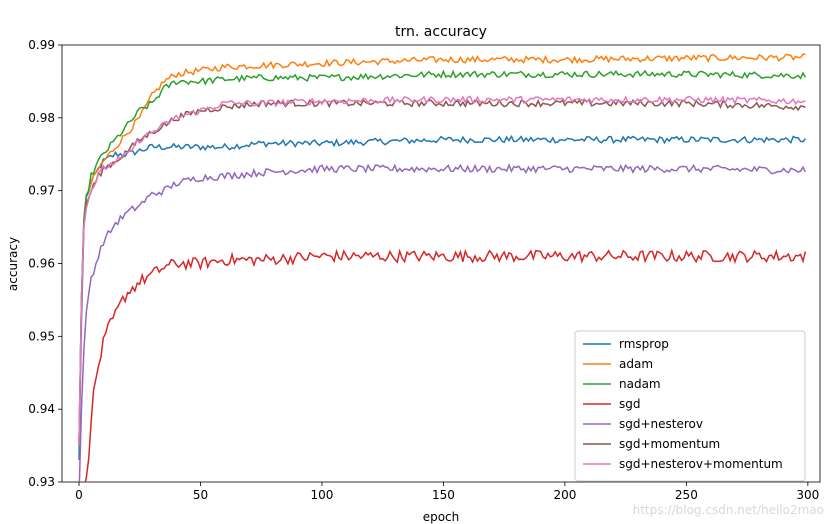  I want to click on legend-box, so click(690, 406).